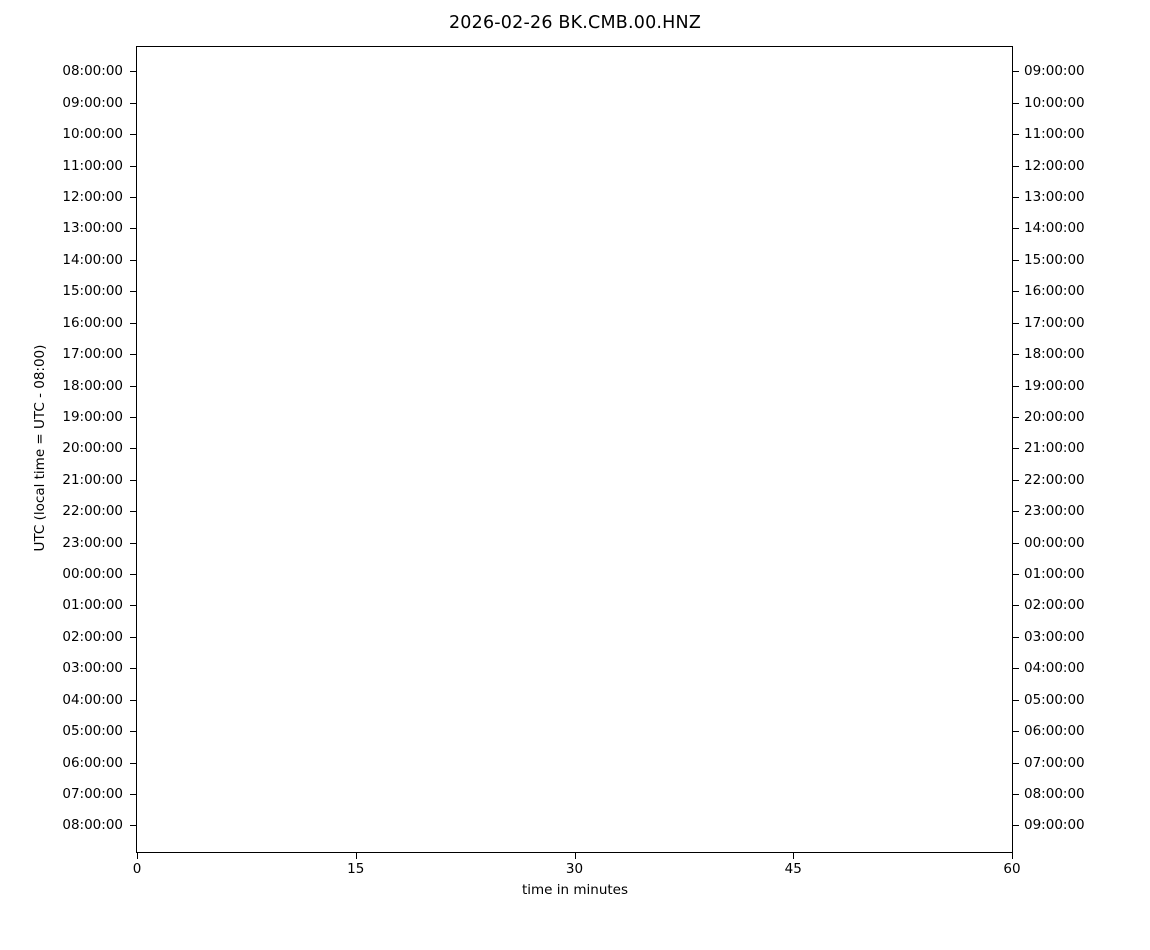  I want to click on y-axis-label-left: 22:00:00, so click(92, 511).